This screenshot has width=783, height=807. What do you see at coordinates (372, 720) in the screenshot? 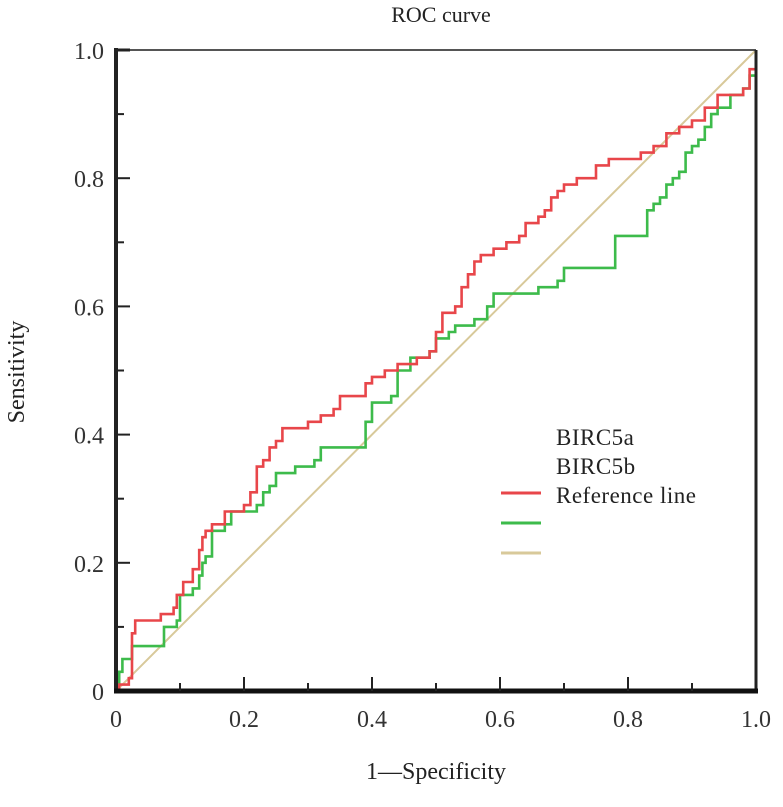
I see `x-tick-label: 0.4` at bounding box center [372, 720].